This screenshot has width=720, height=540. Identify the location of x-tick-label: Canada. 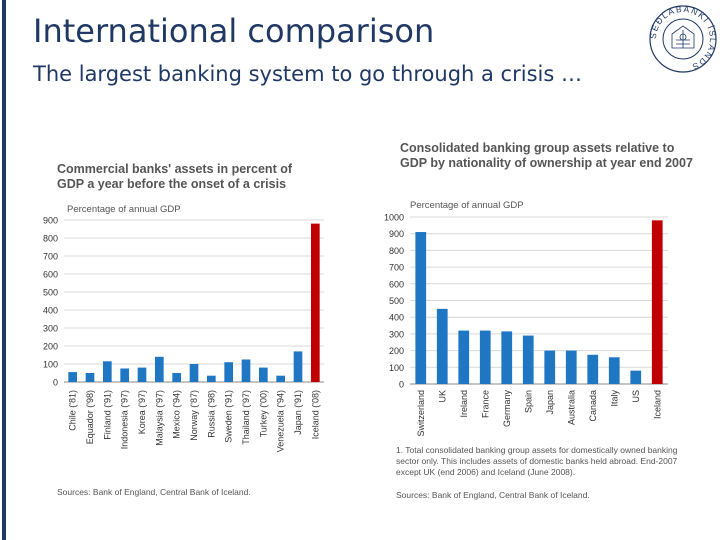
(593, 406).